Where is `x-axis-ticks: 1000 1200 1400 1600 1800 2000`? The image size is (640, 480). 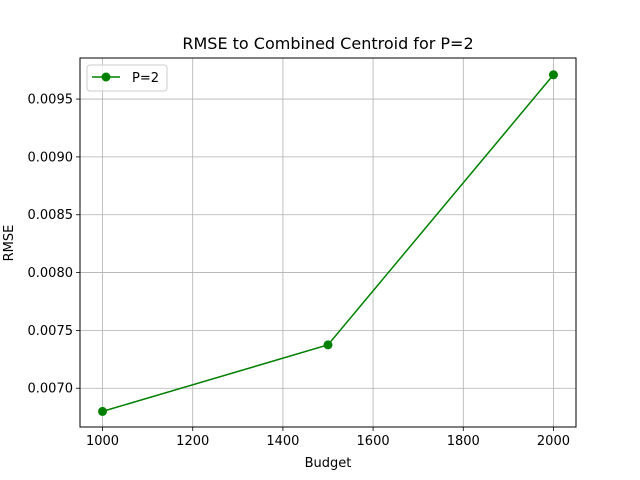
x-axis-ticks: 1000 1200 1400 1600 1800 2000 is located at coordinates (328, 438).